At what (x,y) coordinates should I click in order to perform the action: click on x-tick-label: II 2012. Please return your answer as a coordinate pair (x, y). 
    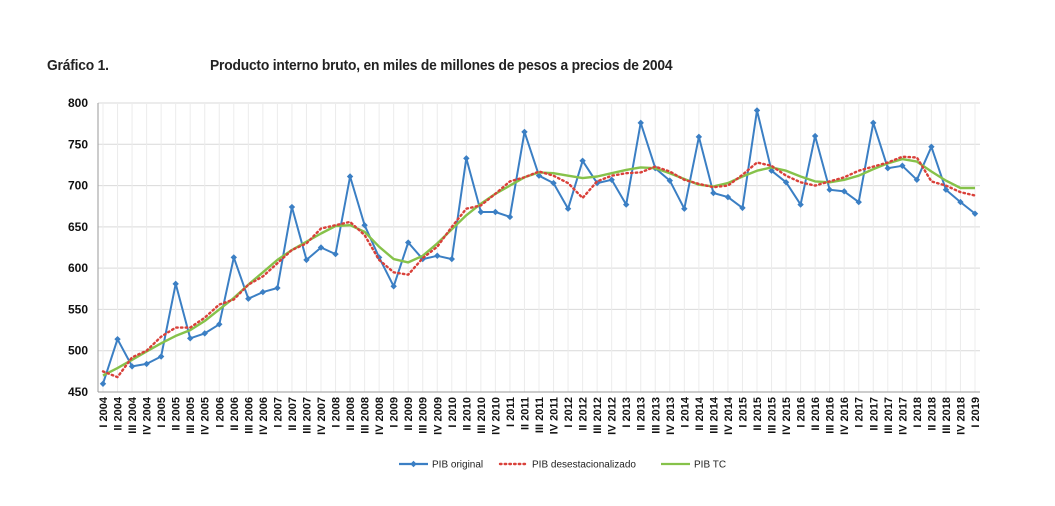
    Looking at the image, I should click on (584, 414).